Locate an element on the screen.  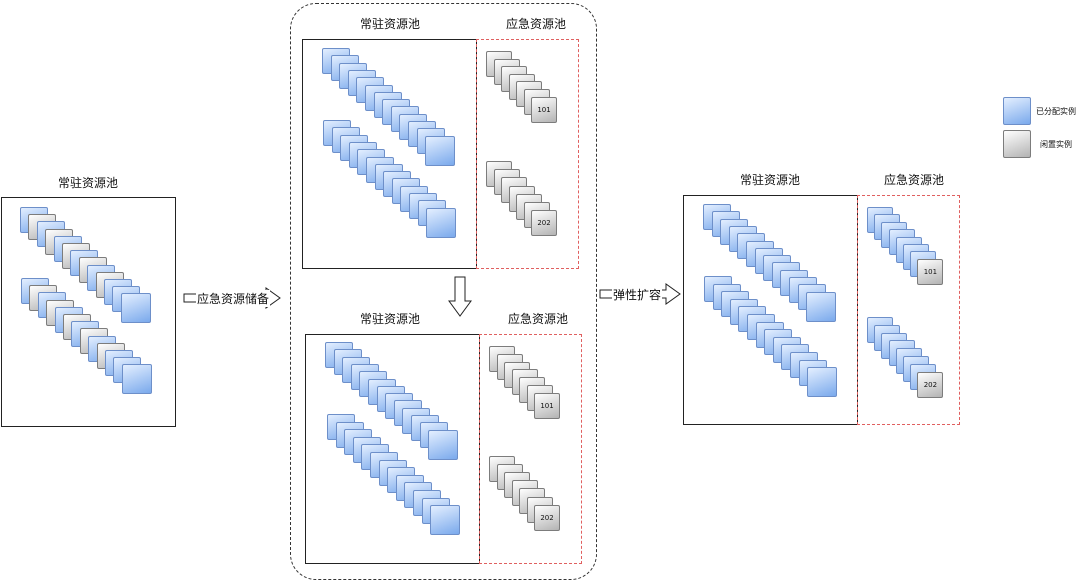
right-emergency-pool-title: 应急资源池 is located at coordinates (913, 180).